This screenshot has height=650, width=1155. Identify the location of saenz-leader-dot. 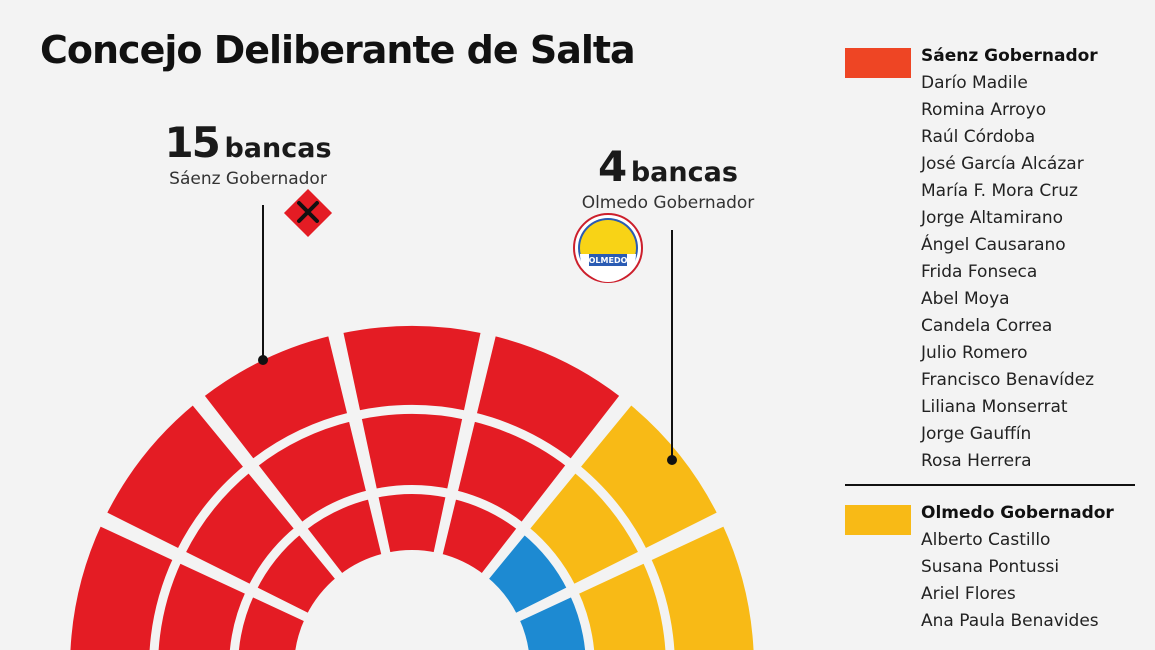
(263, 360).